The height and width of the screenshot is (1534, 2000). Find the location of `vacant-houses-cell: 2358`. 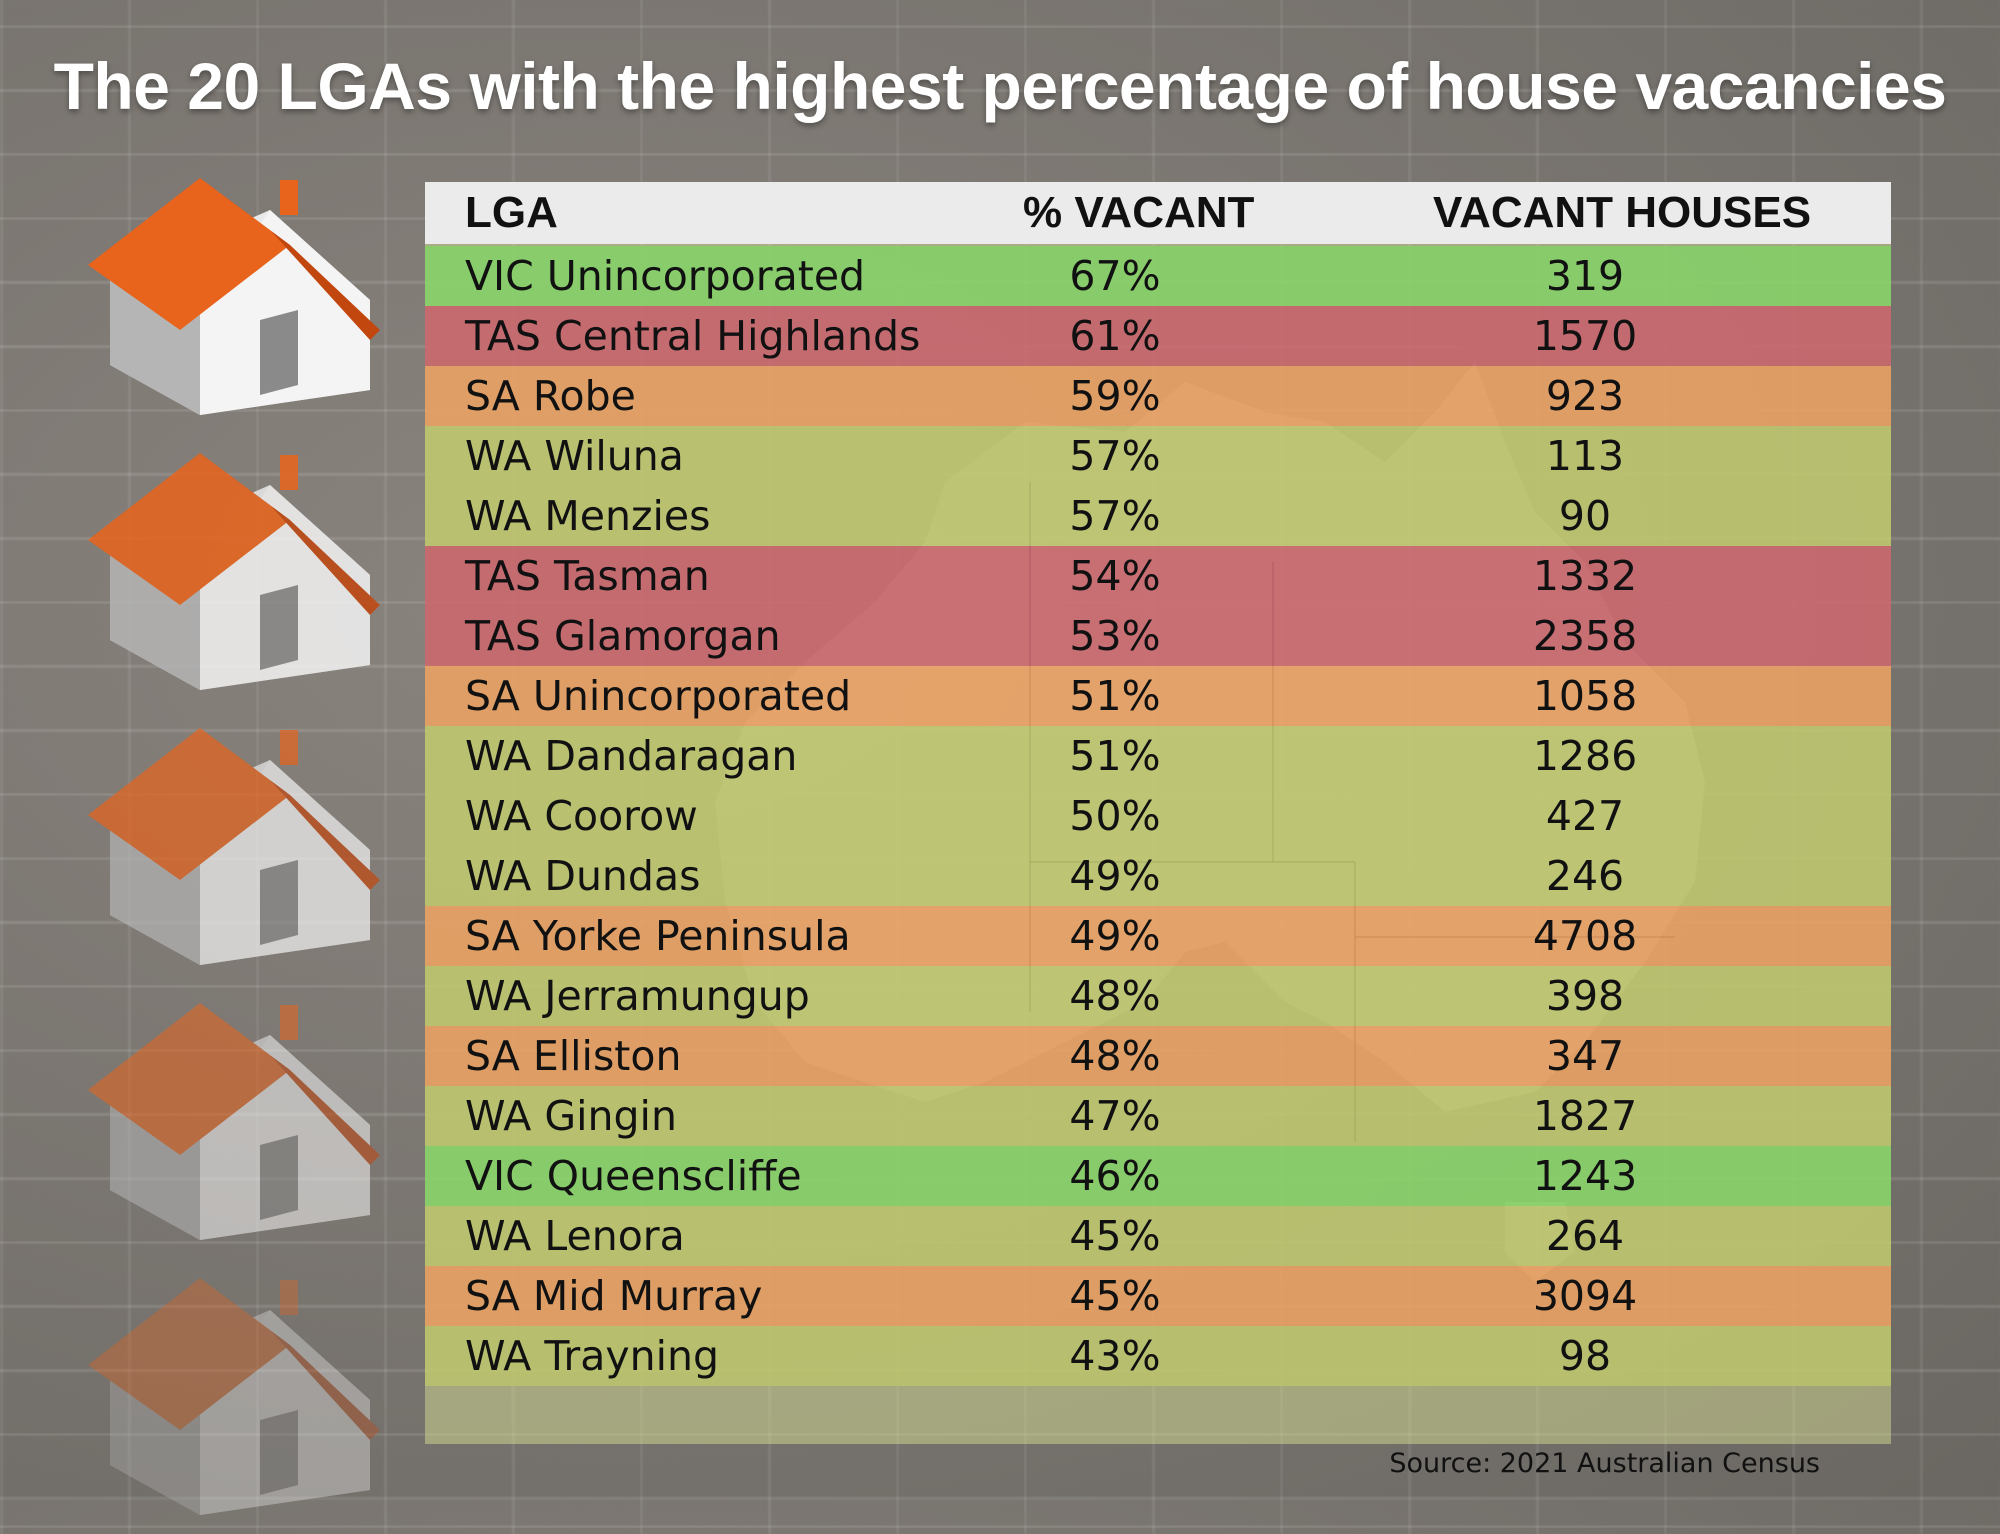

vacant-houses-cell: 2358 is located at coordinates (1585, 636).